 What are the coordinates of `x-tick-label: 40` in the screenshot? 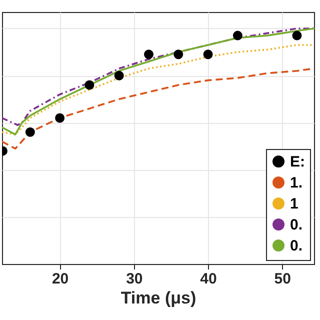 It's located at (208, 279).